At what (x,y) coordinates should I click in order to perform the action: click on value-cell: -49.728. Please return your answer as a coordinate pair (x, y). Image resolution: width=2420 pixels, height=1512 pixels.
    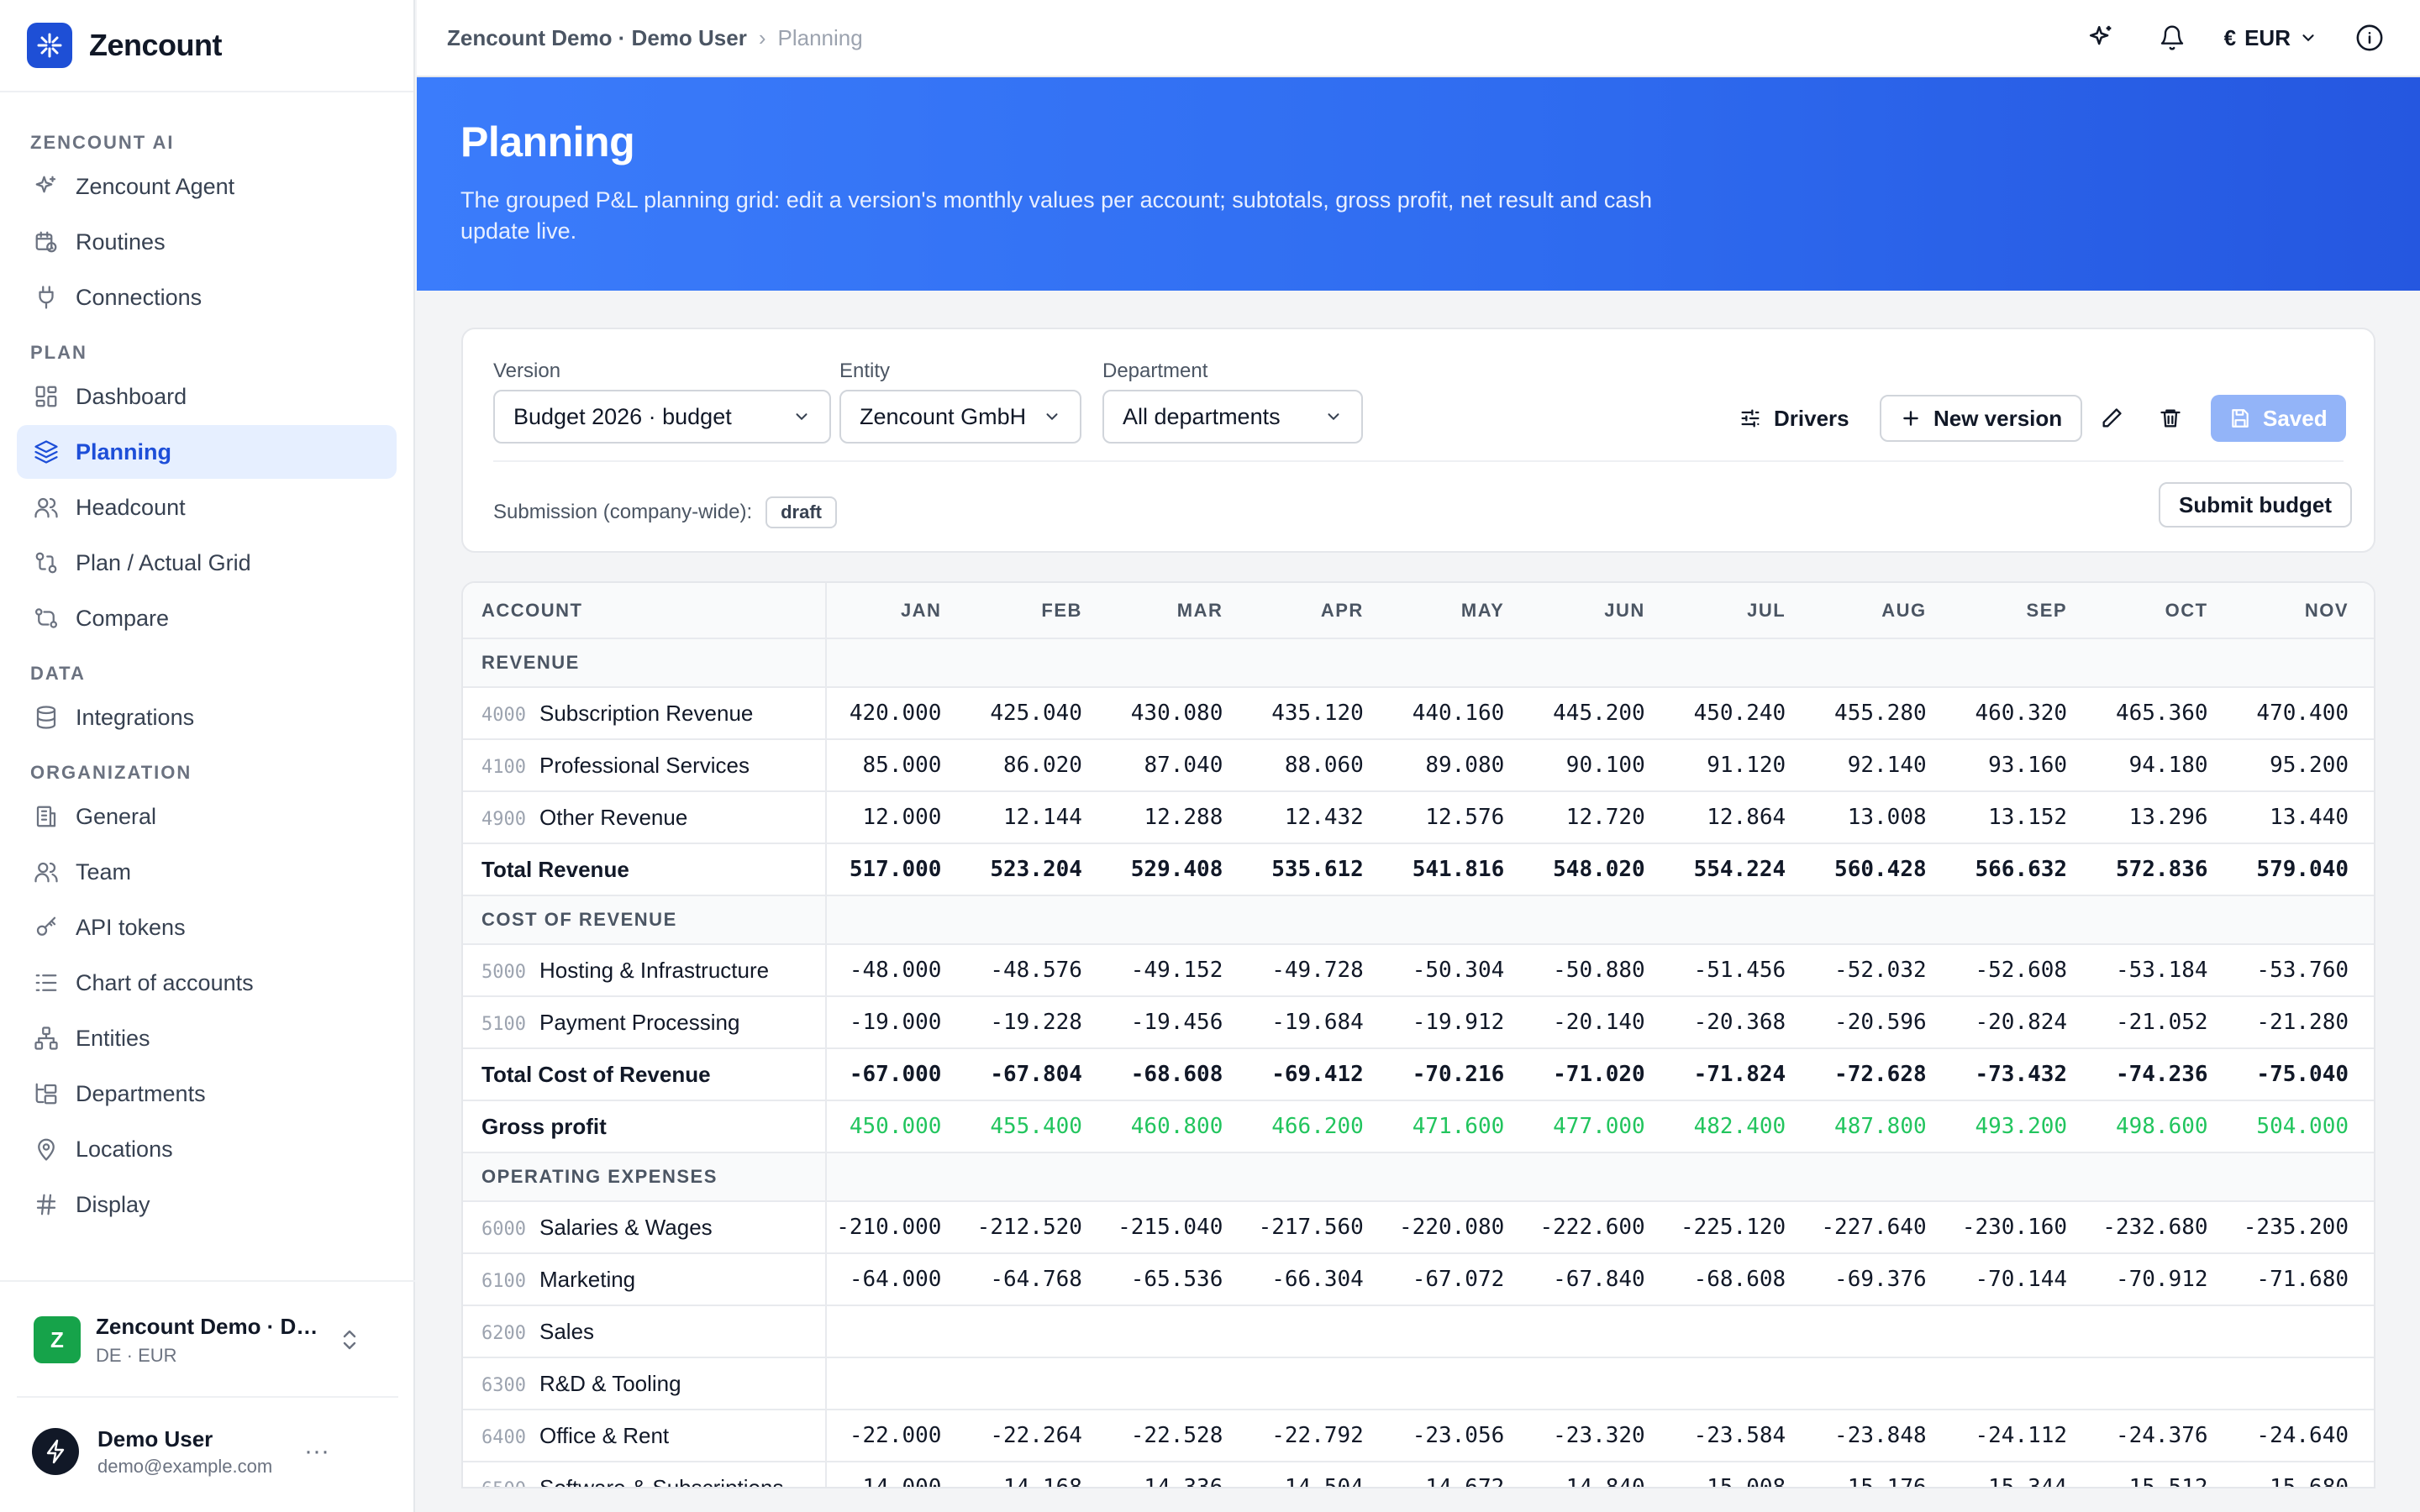
    Looking at the image, I should click on (1318, 970).